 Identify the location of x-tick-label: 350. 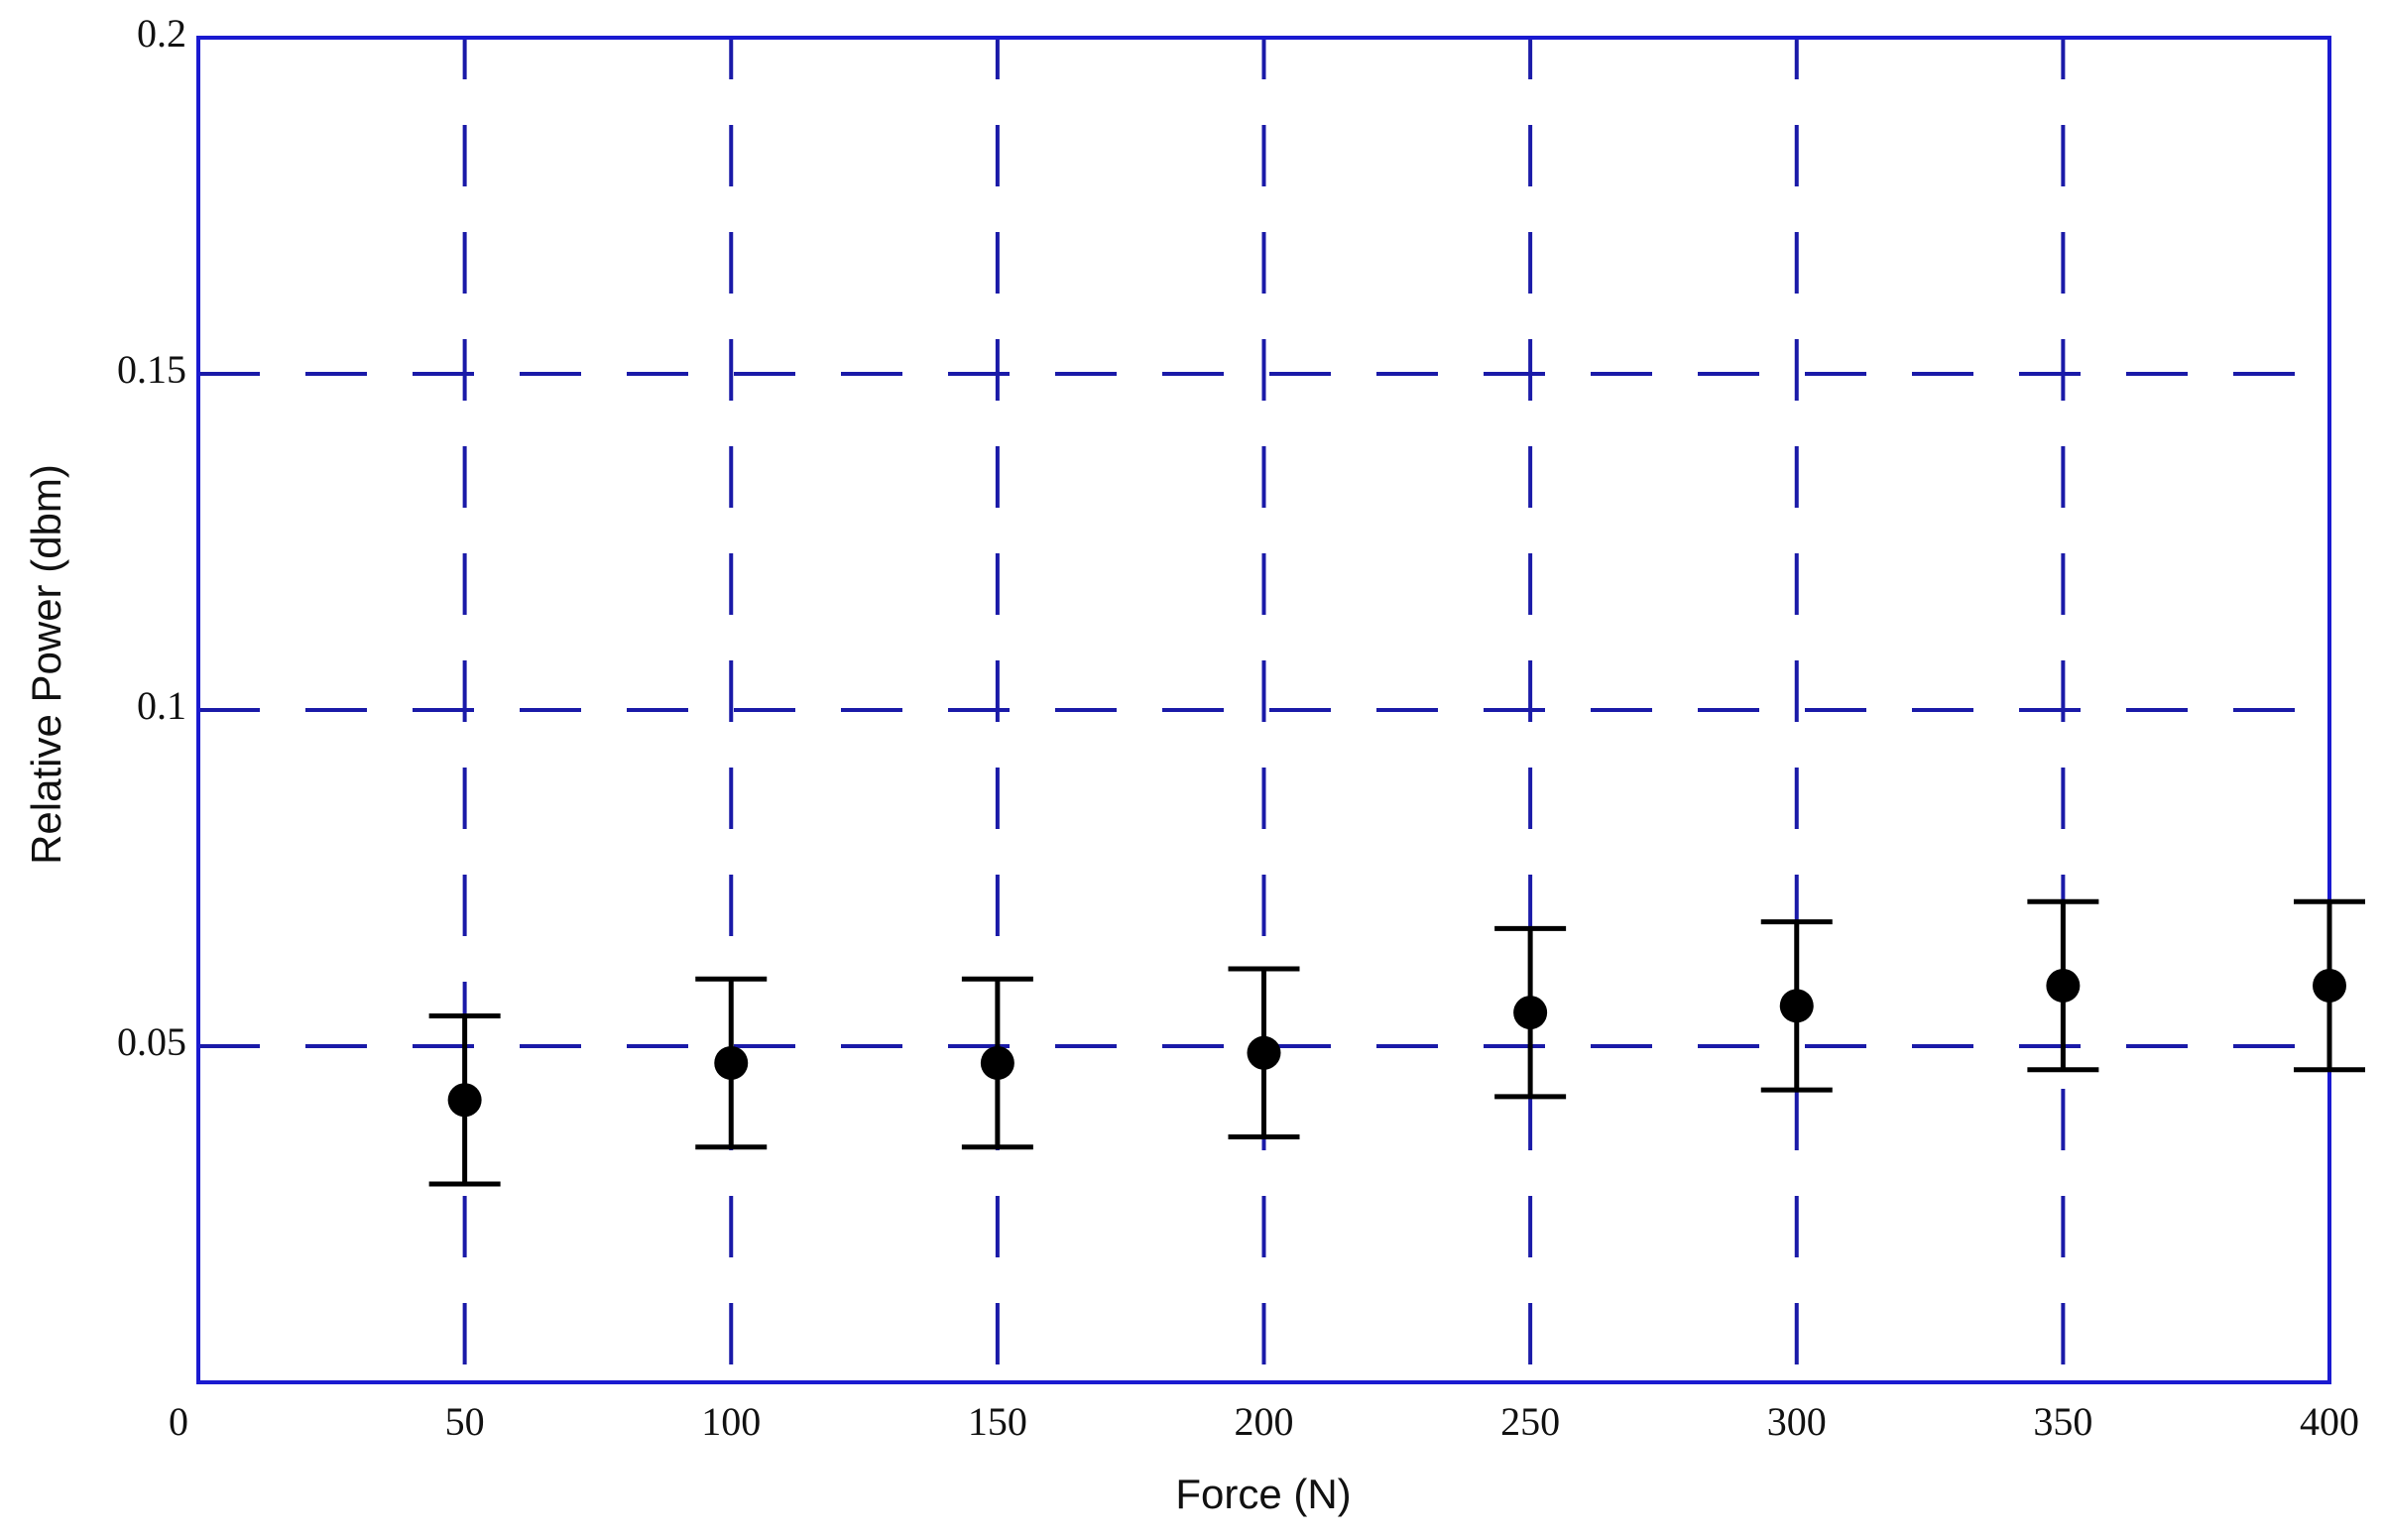
(2062, 1421).